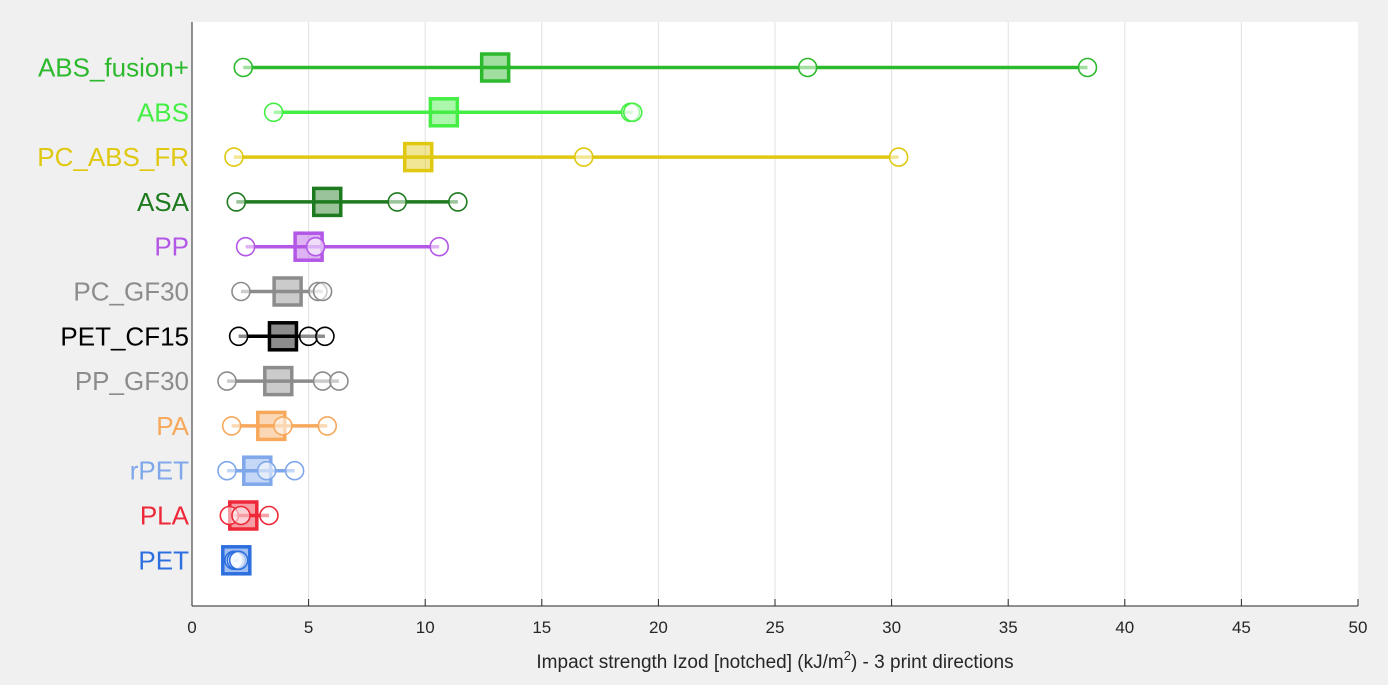 Image resolution: width=1388 pixels, height=685 pixels. I want to click on series-pp, so click(342, 246).